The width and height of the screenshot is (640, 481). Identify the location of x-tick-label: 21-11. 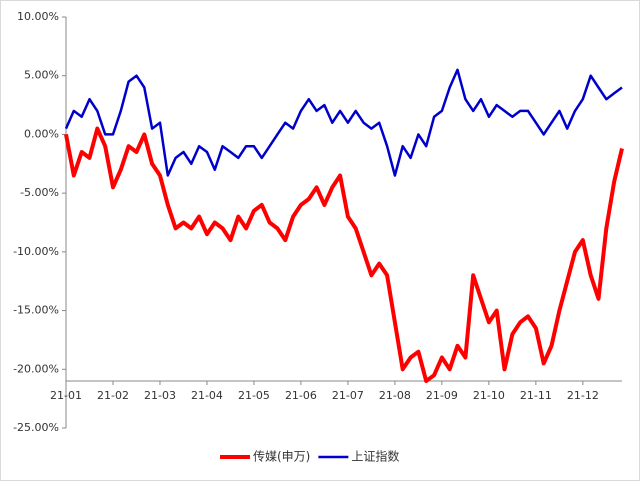
(536, 395).